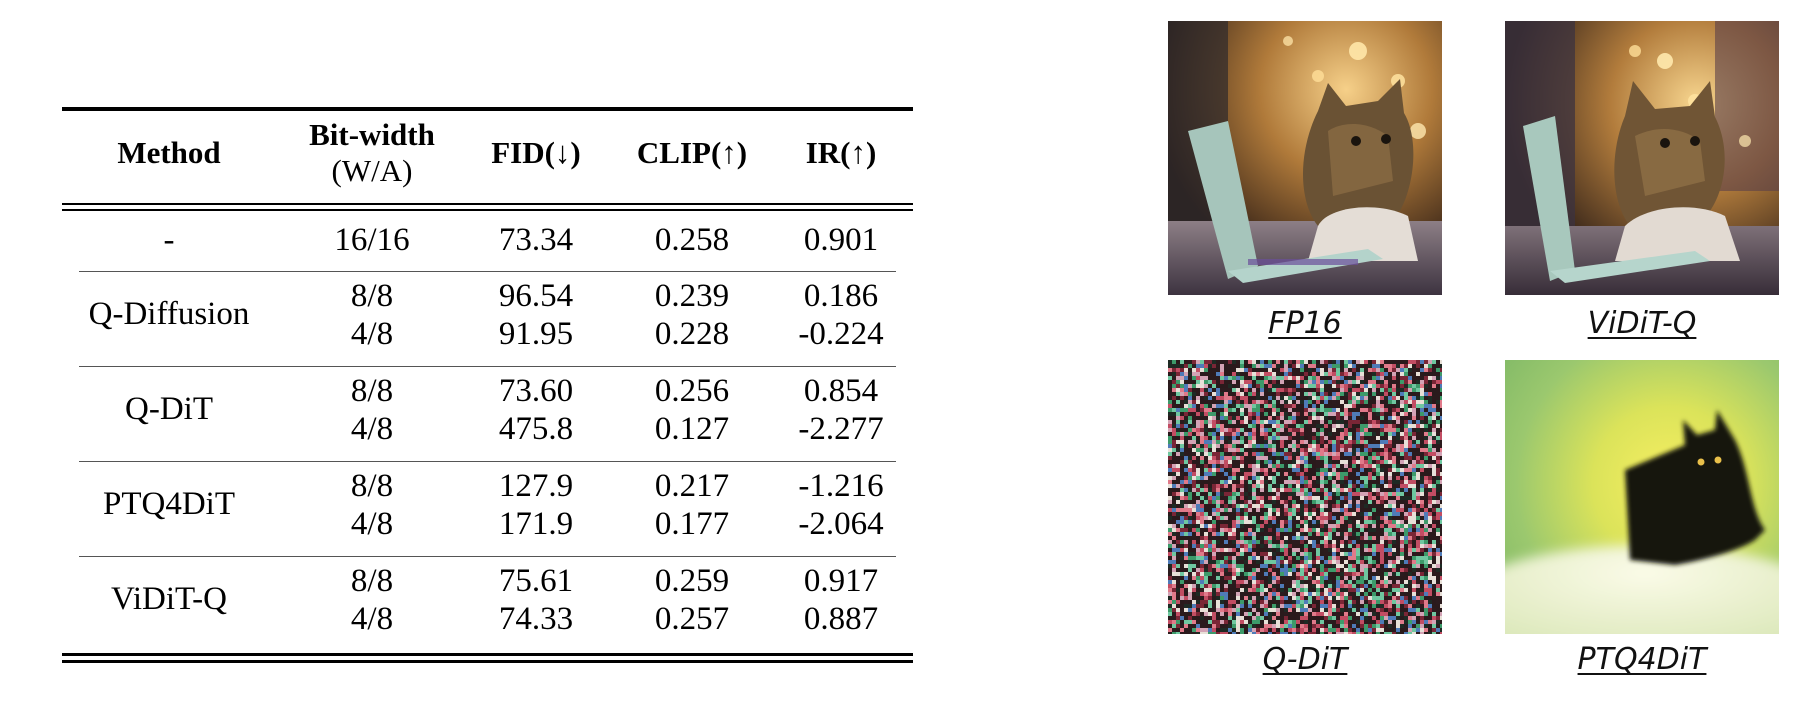  Describe the element at coordinates (372, 240) in the screenshot. I see `bits-cell: 16/16` at that location.